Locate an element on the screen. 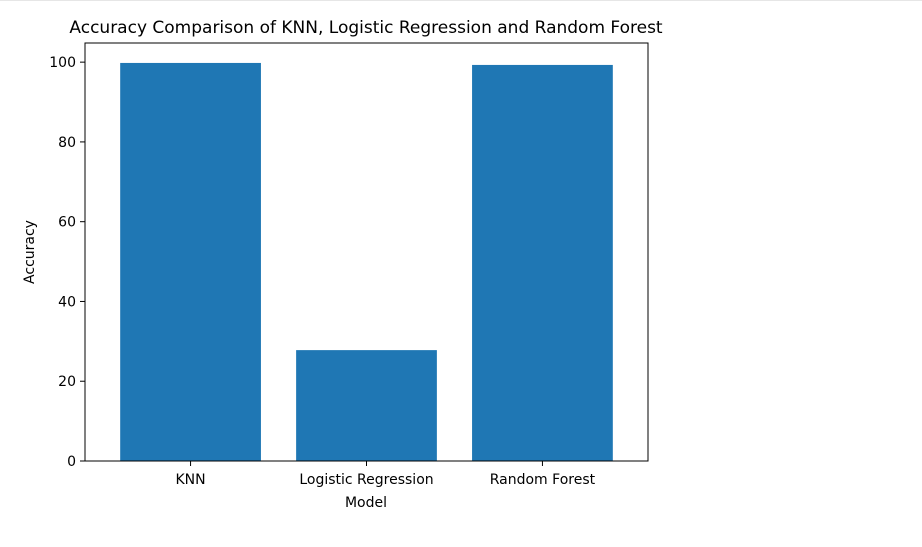  y-axis-label: Accuracy is located at coordinates (30, 252).